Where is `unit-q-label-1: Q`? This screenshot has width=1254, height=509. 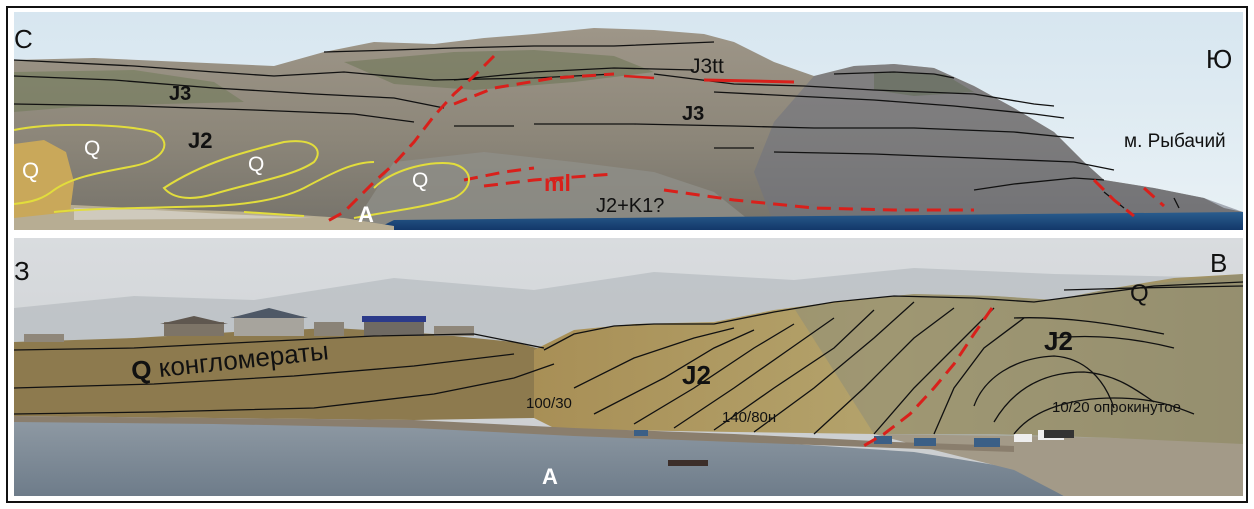
unit-q-label-1: Q is located at coordinates (92, 148).